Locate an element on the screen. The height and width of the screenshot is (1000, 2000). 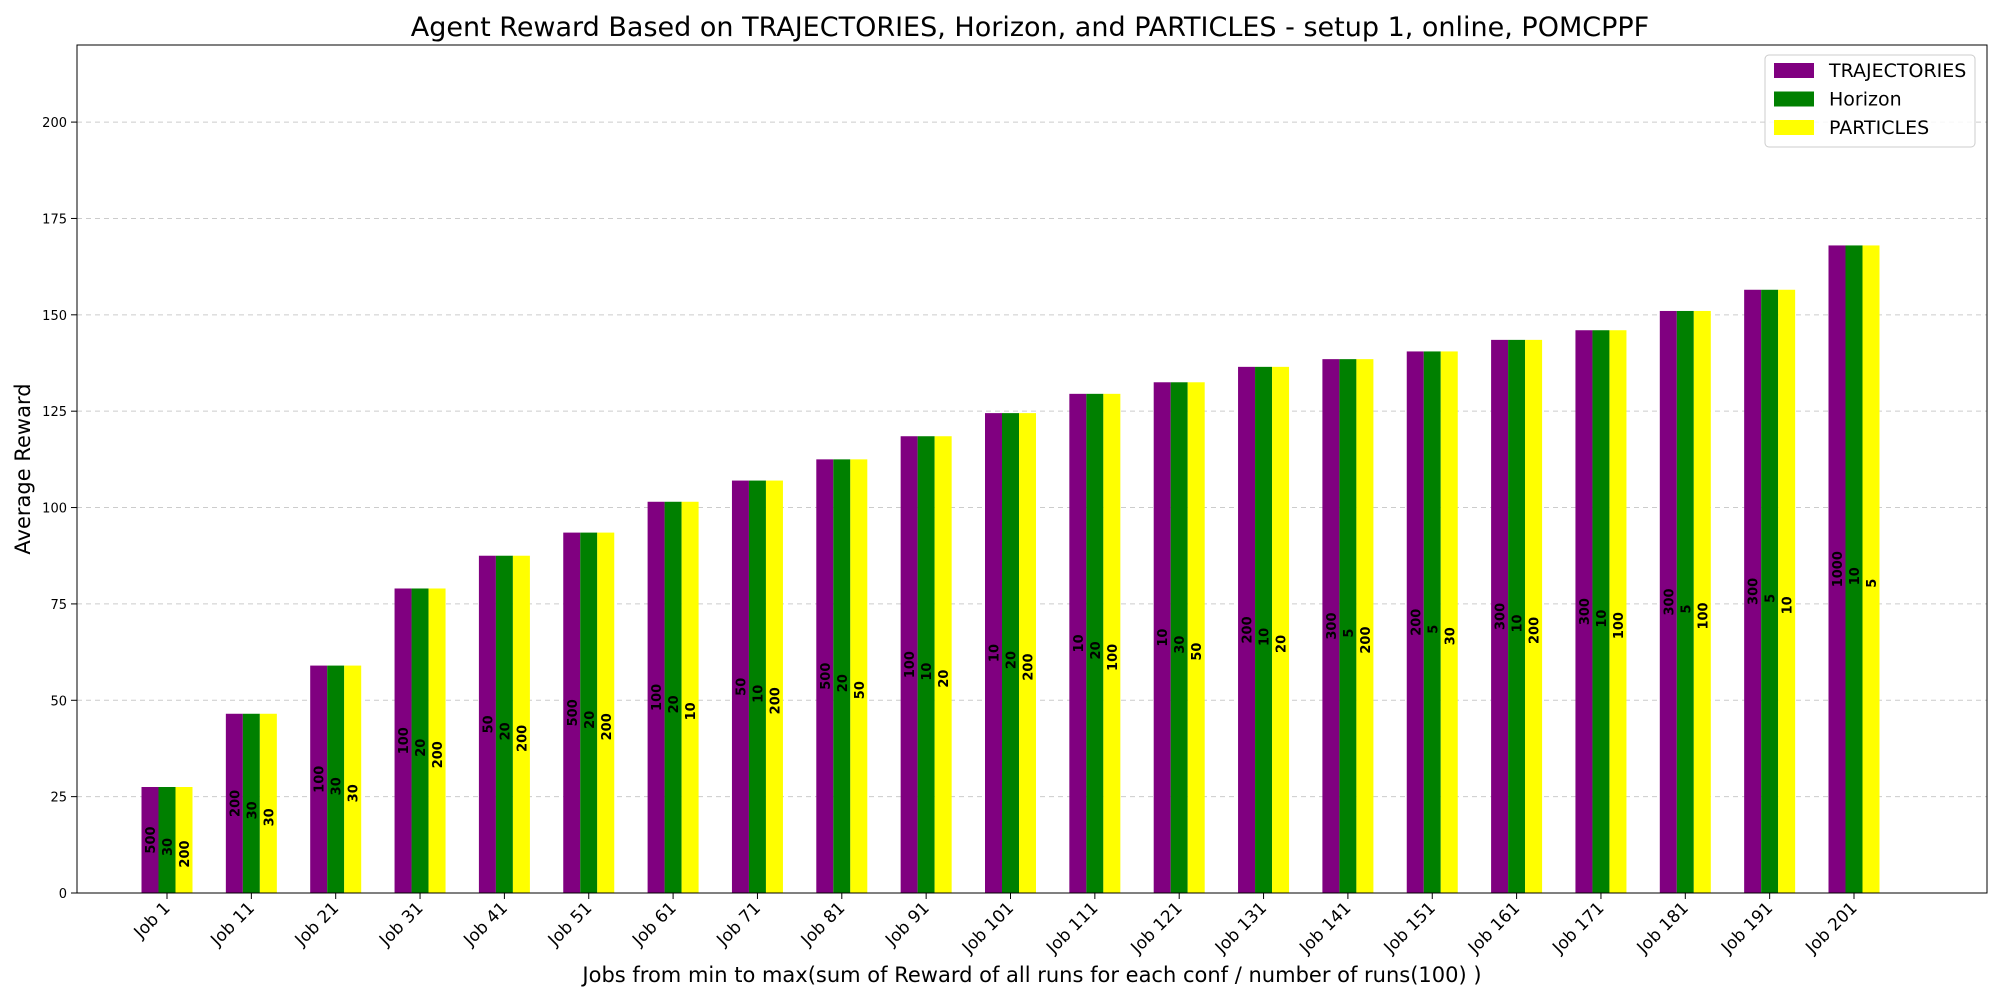
x-tick-label: Job 111 is located at coordinates (1072, 928).